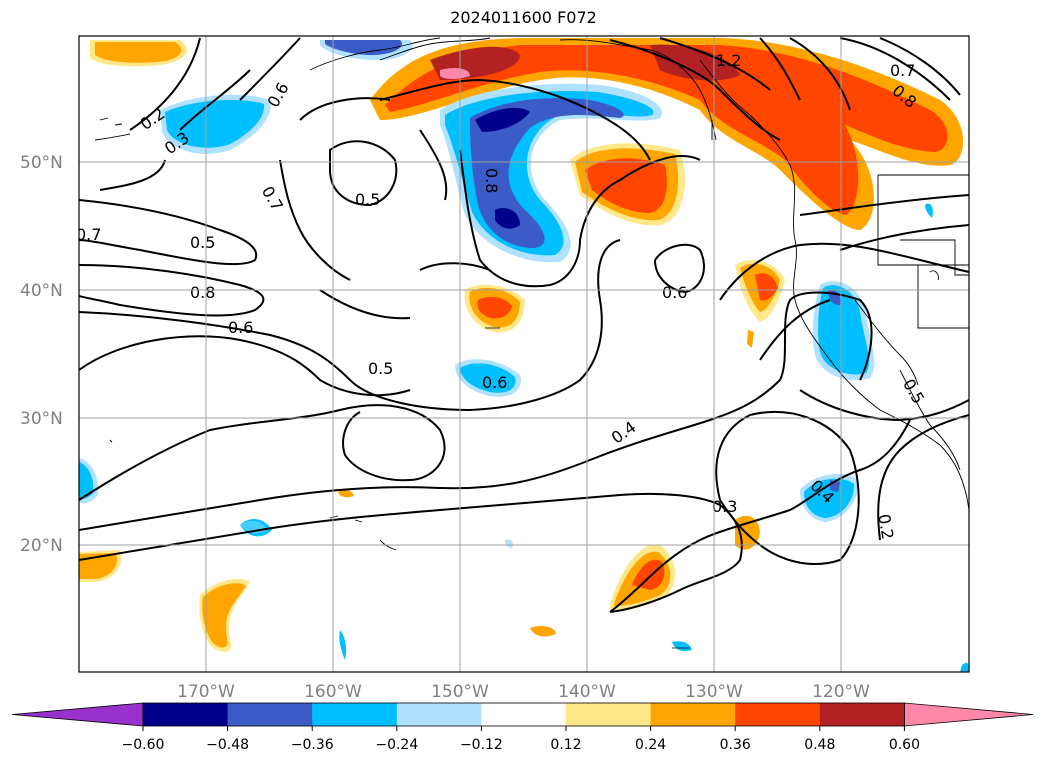  Describe the element at coordinates (885, 527) in the screenshot. I see `contour-label: 0.2` at that location.